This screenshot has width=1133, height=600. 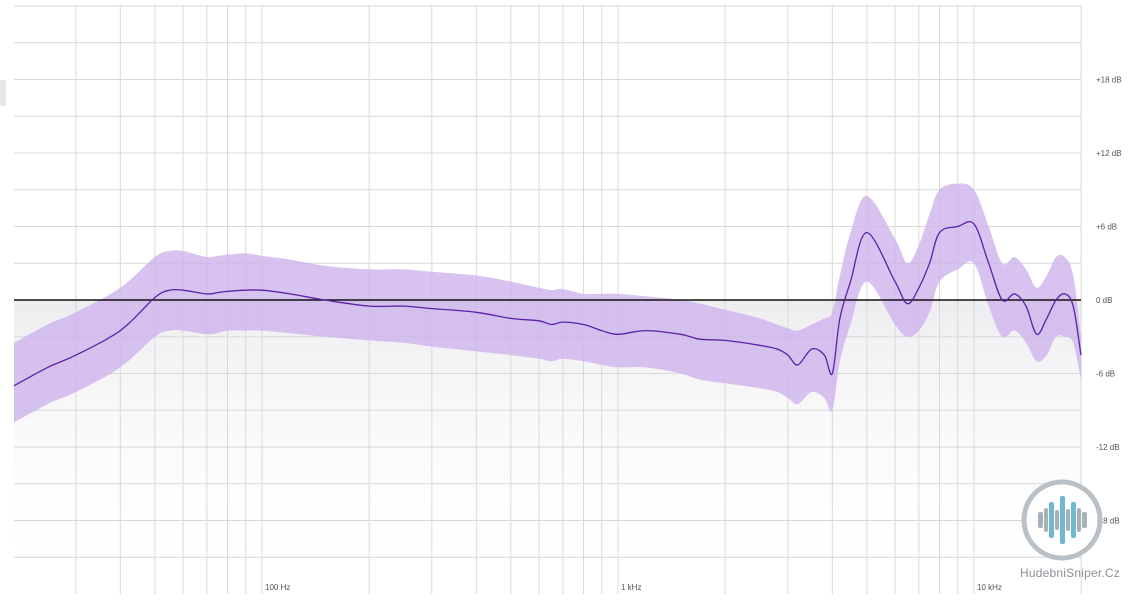 What do you see at coordinates (1104, 300) in the screenshot?
I see `db-tick-label: 0 dB` at bounding box center [1104, 300].